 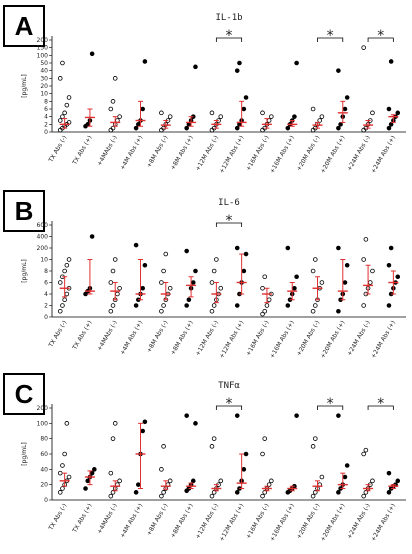 I want to click on x-tick-label: +24M Abs (+), so click(x=383, y=523).